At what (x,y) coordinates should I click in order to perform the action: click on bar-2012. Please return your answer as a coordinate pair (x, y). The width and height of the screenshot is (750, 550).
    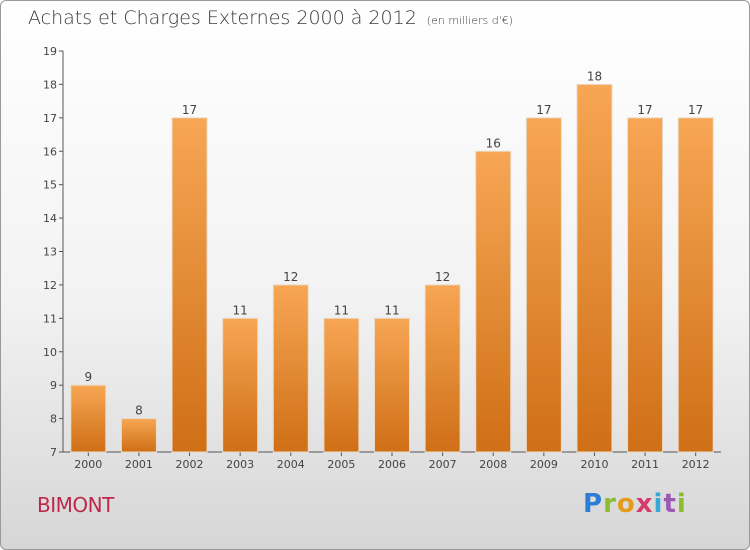
    Looking at the image, I should click on (695, 285).